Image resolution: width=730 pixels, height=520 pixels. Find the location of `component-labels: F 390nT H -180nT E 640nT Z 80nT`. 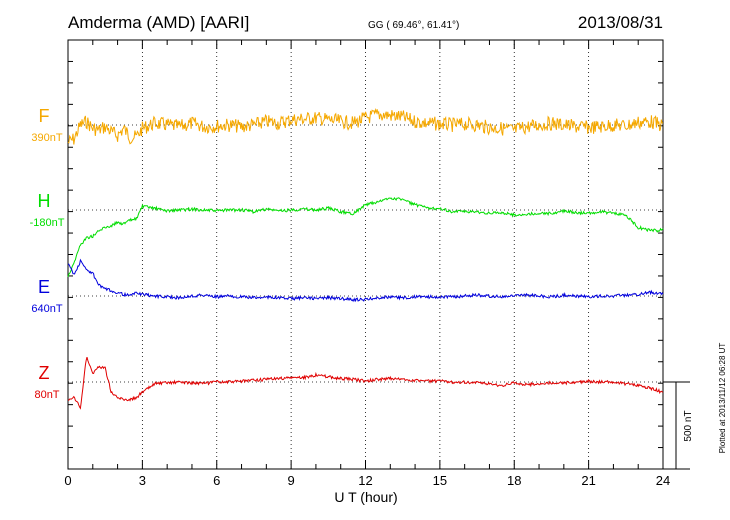

component-labels: F 390nT H -180nT E 640nT Z 80nT is located at coordinates (47, 253).